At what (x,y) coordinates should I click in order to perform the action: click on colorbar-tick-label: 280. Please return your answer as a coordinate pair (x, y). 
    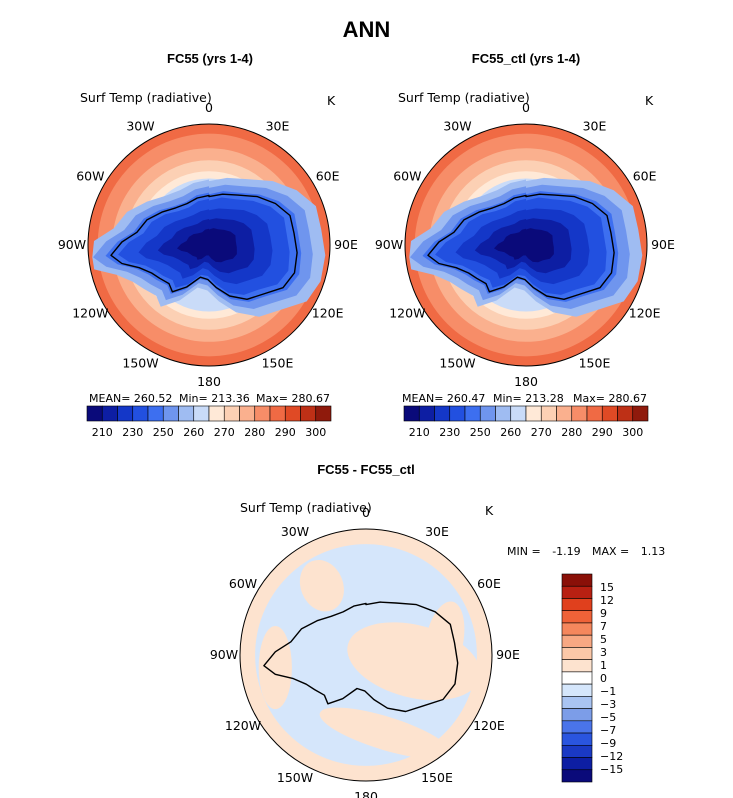
    Looking at the image, I should click on (254, 432).